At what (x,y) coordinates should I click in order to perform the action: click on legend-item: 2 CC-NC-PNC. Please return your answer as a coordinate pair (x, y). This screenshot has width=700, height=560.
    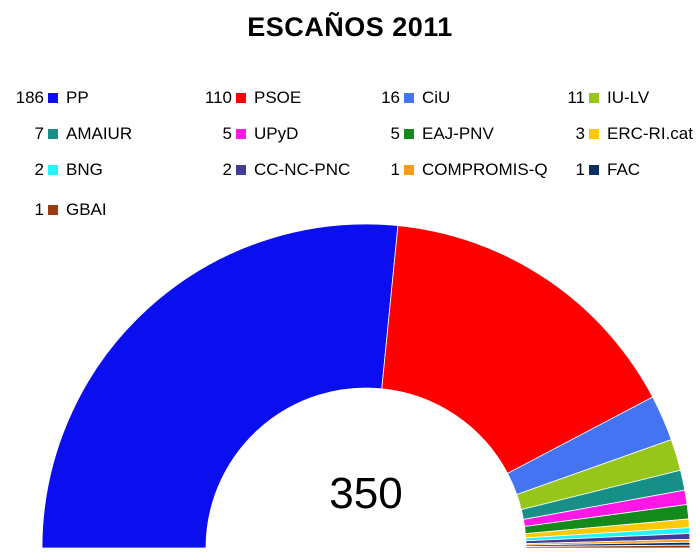
    Looking at the image, I should click on (268, 170).